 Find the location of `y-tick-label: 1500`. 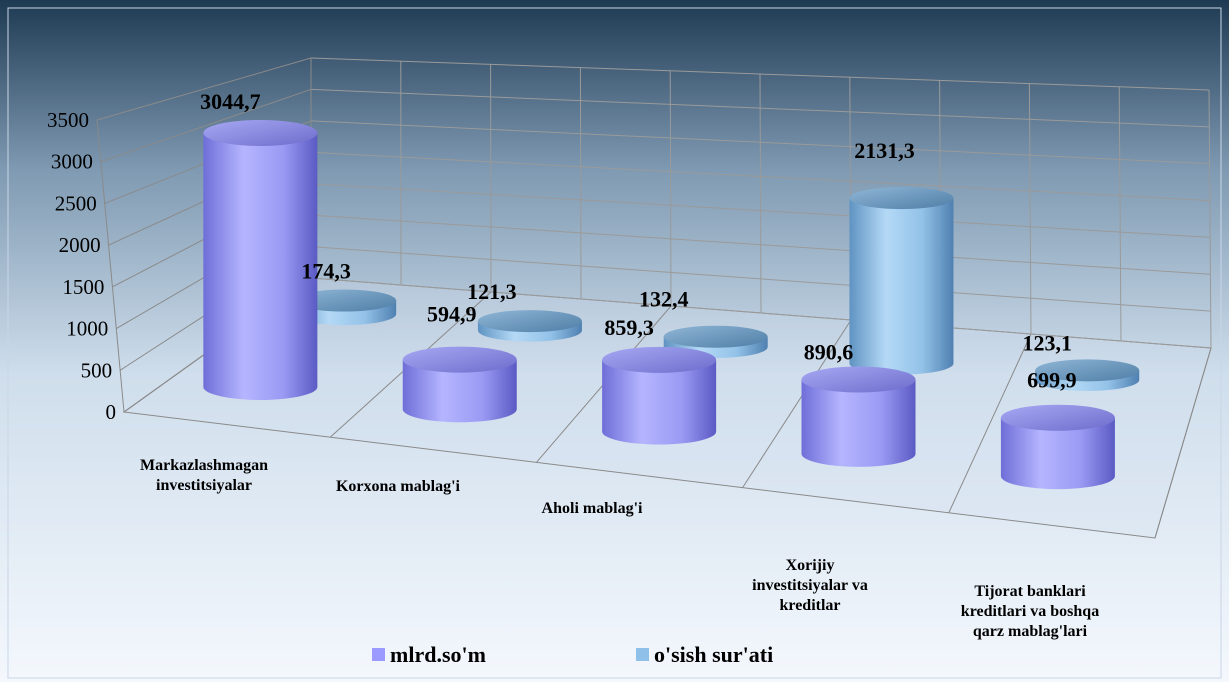

y-tick-label: 1500 is located at coordinates (83, 287).